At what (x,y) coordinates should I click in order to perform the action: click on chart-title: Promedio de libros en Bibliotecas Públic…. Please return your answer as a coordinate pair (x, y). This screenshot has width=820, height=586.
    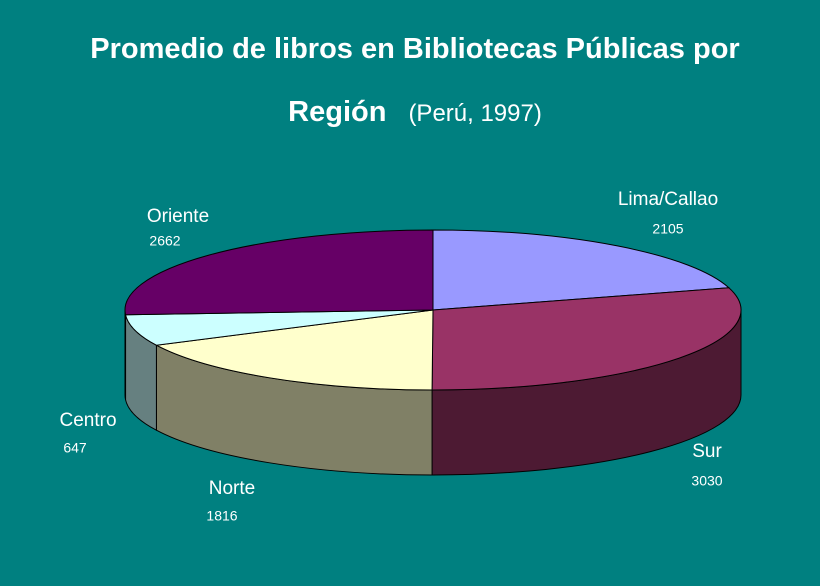
    Looking at the image, I should click on (415, 80).